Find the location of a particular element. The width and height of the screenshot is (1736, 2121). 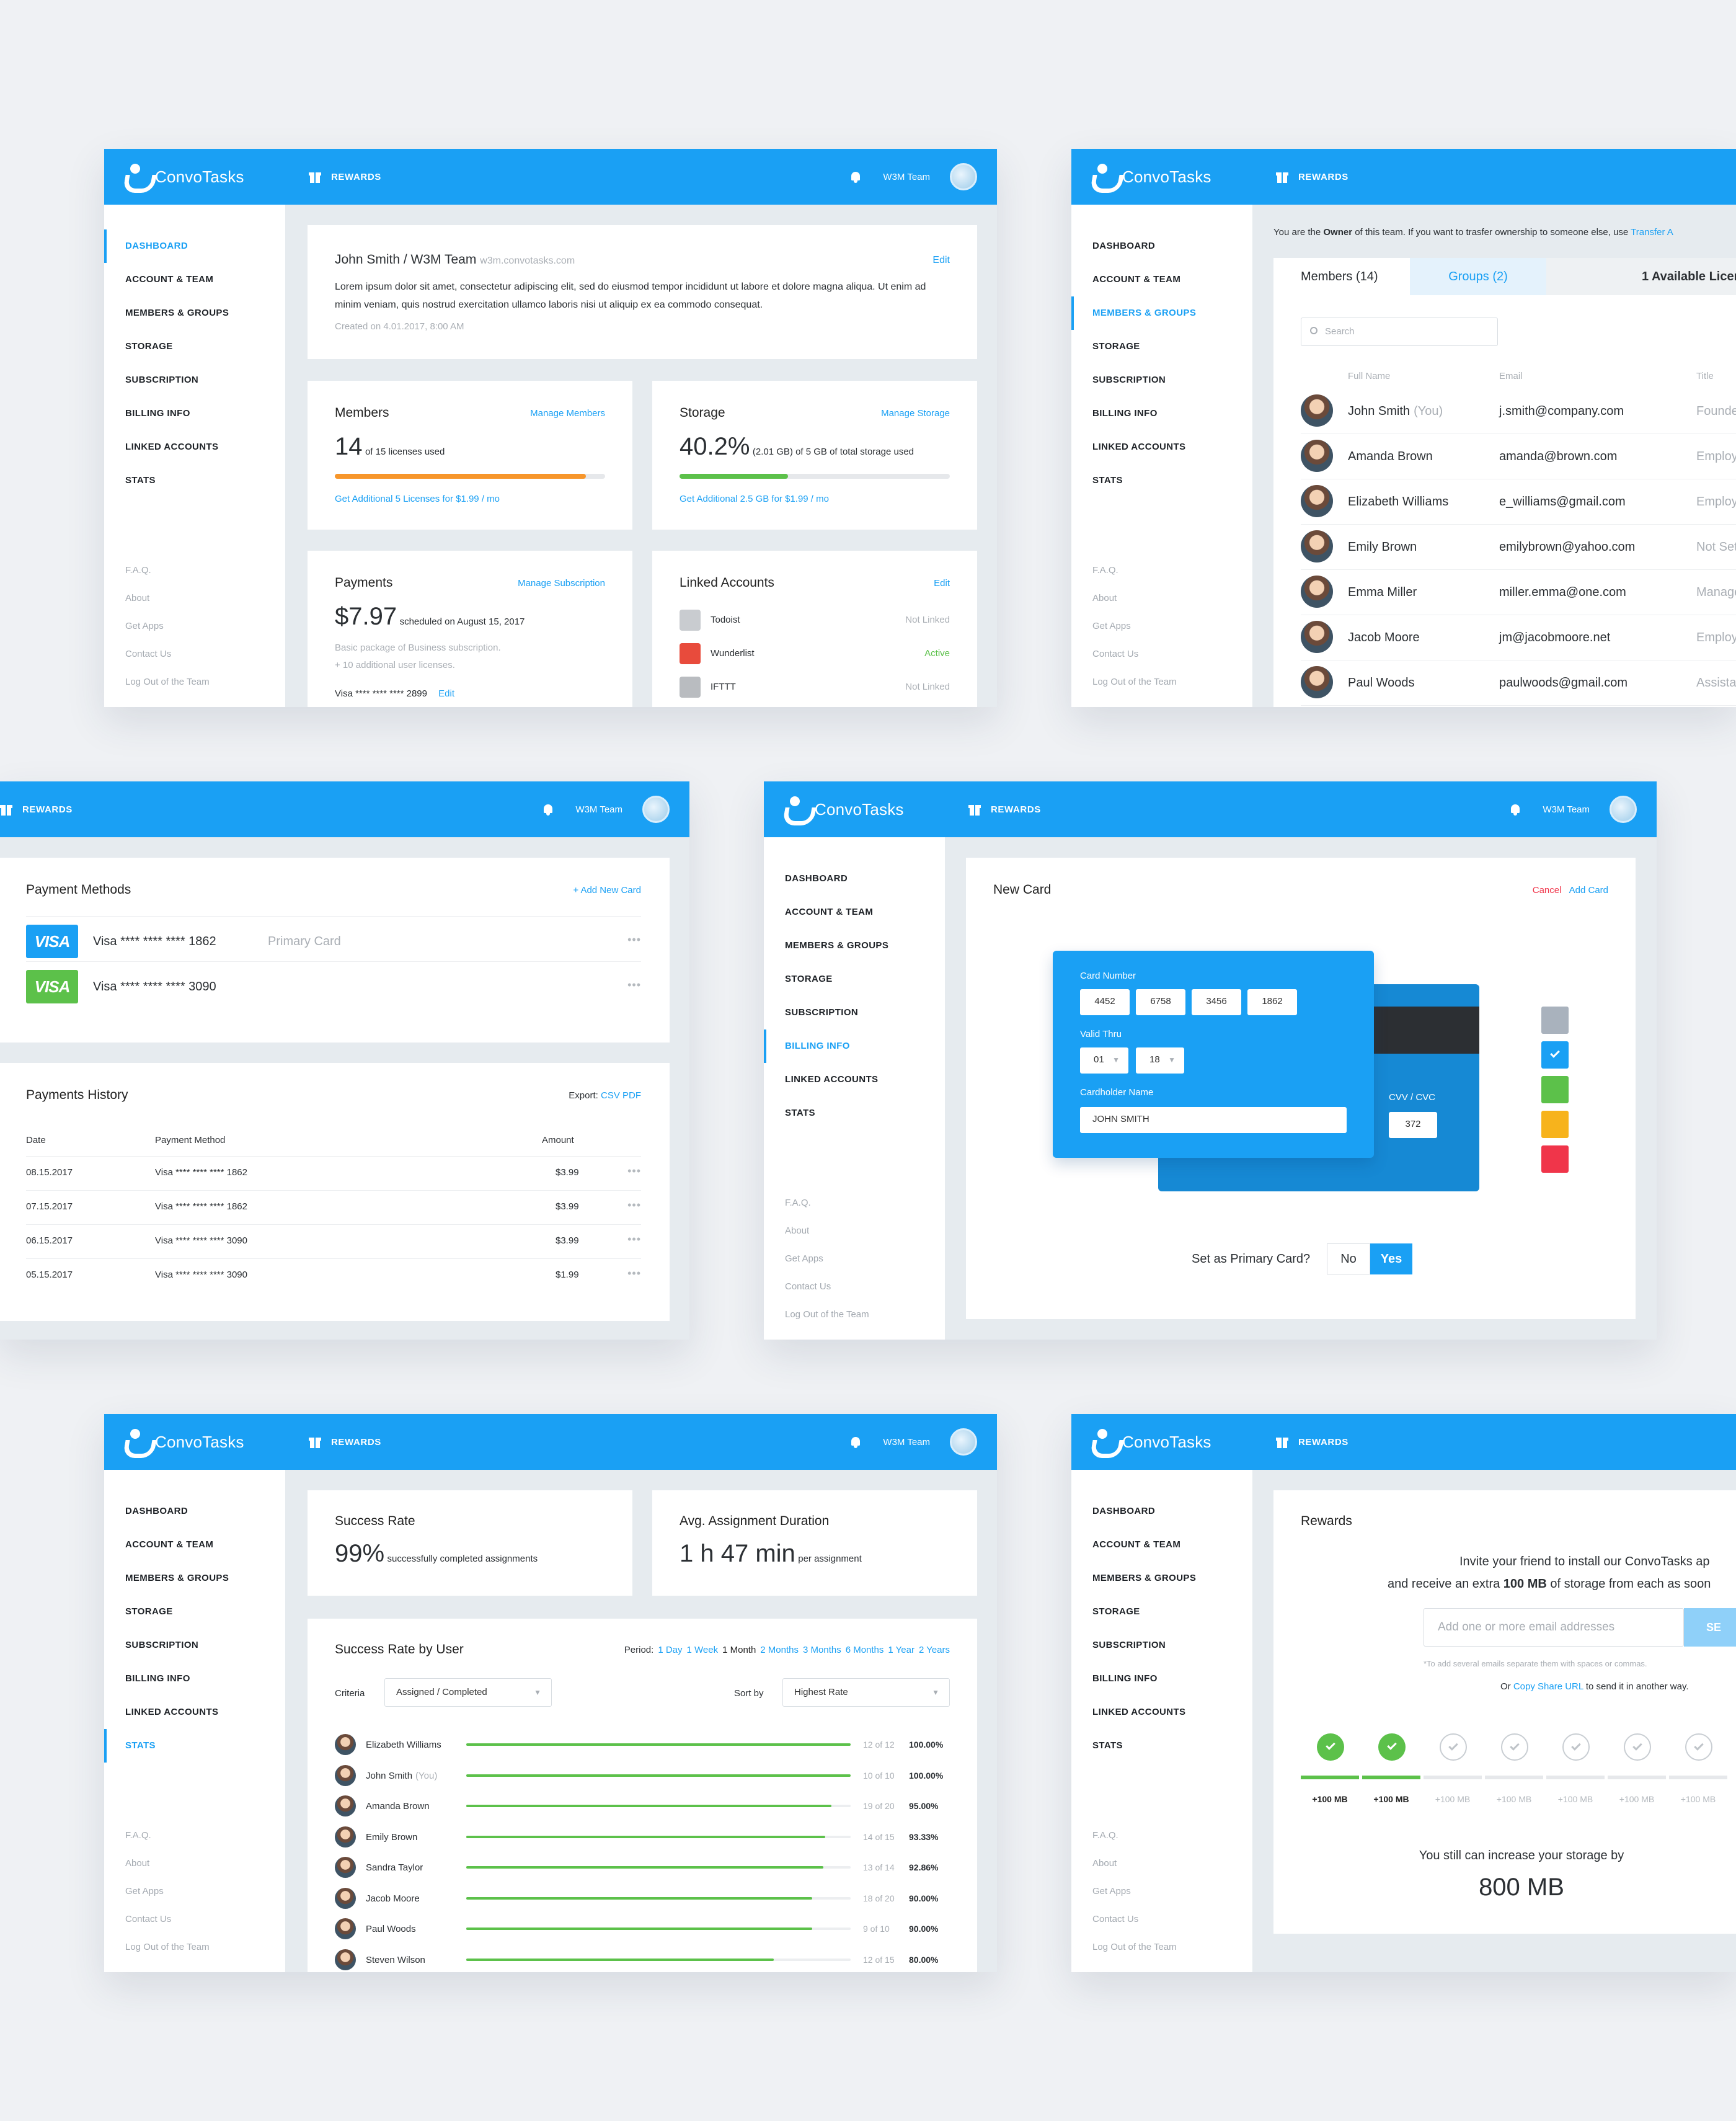

account-edit-link: Edit is located at coordinates (941, 260).